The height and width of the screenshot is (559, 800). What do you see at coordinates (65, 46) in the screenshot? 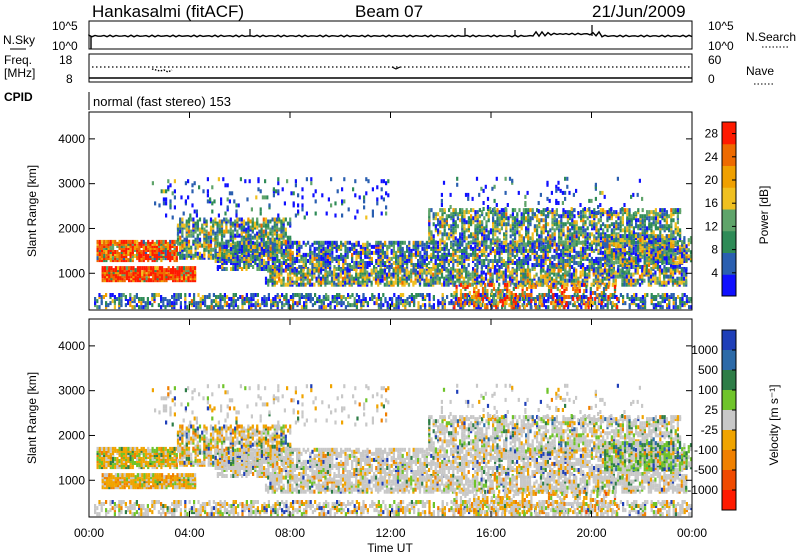
I see `nsky-tick-bottom: 10^0` at bounding box center [65, 46].